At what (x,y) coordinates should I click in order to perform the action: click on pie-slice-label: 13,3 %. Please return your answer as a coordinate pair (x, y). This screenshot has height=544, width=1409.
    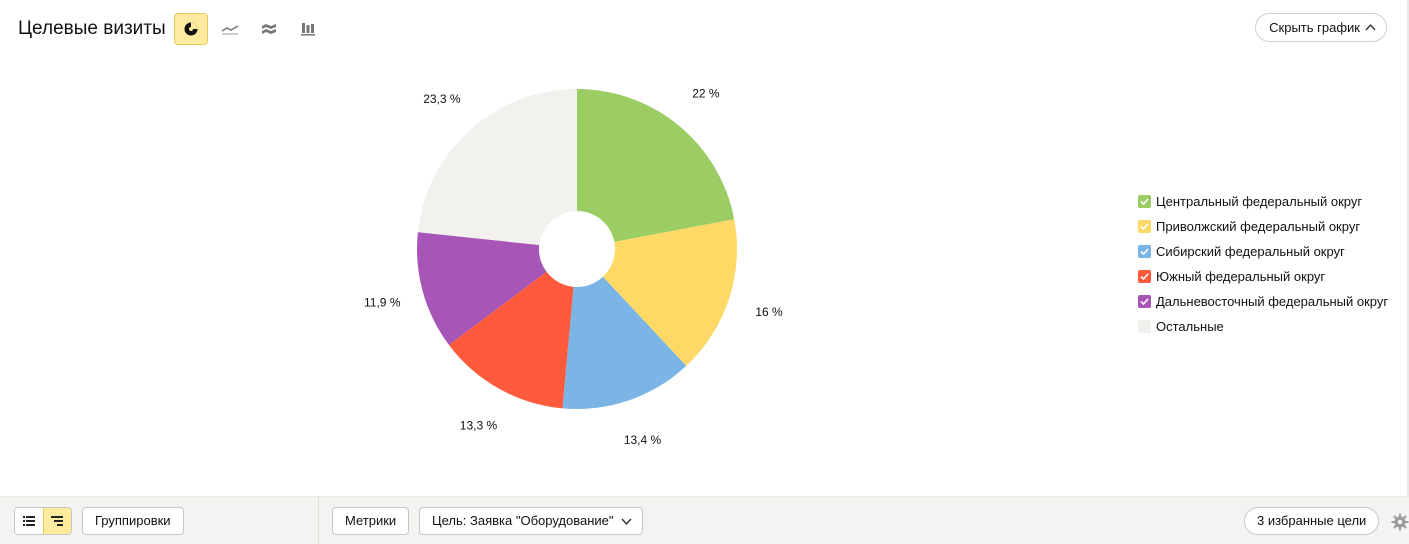
    Looking at the image, I should click on (479, 425).